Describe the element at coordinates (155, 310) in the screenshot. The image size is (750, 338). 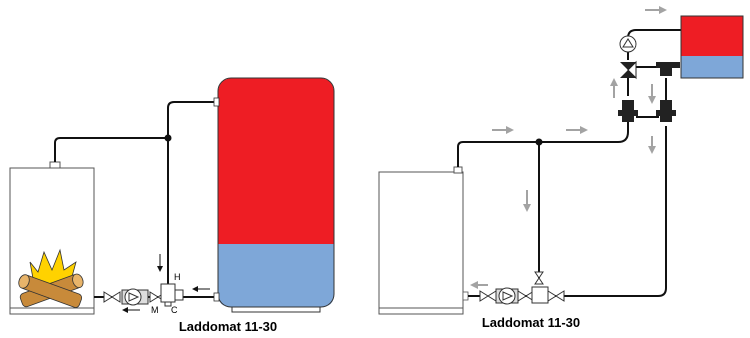
I see `port-label-m: M` at that location.